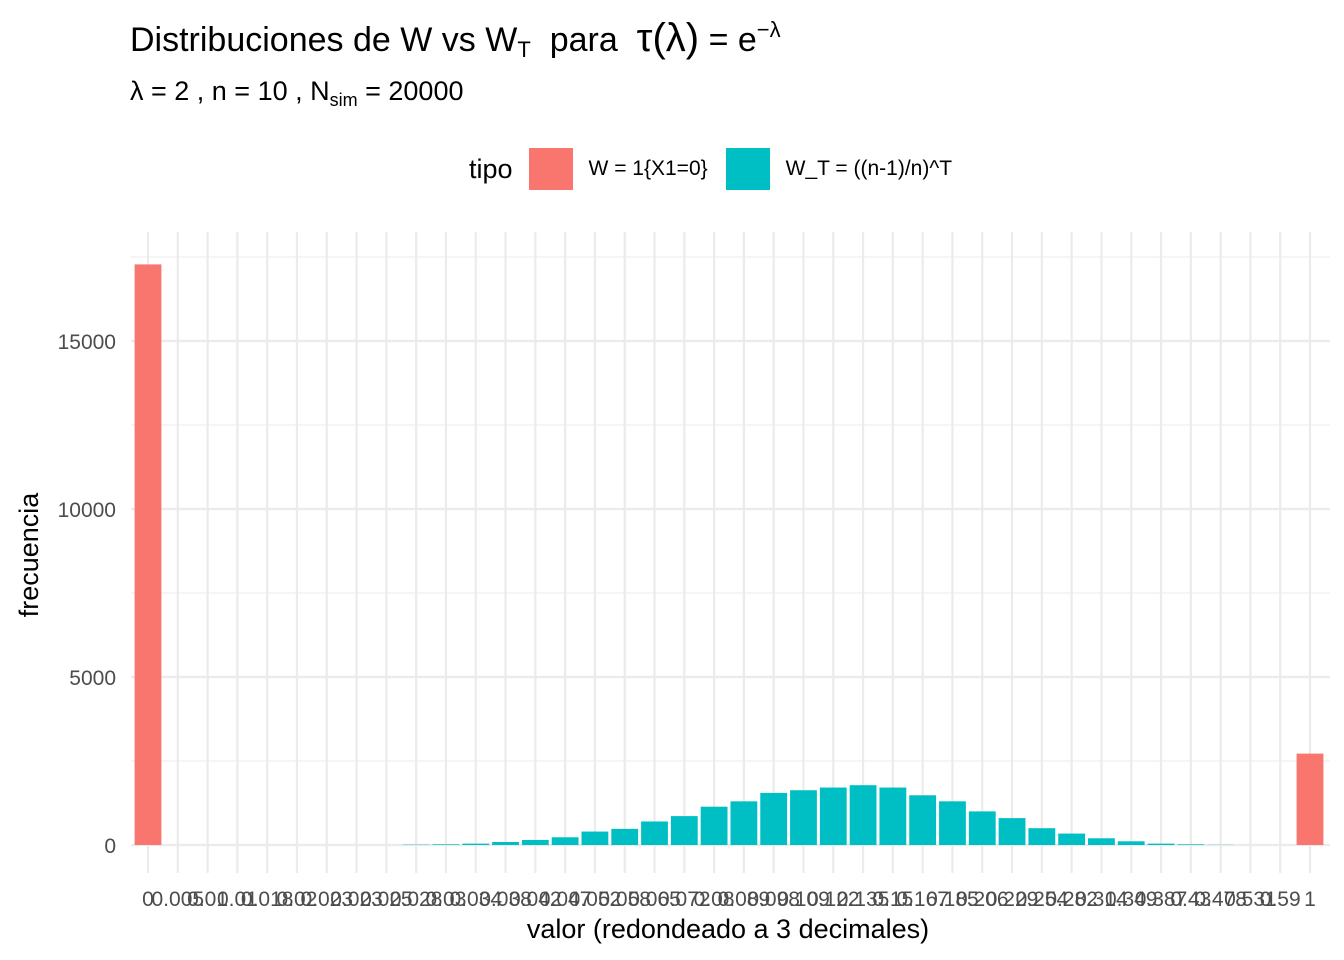  I want to click on x-tick-label: 0.065, so click(654, 899).